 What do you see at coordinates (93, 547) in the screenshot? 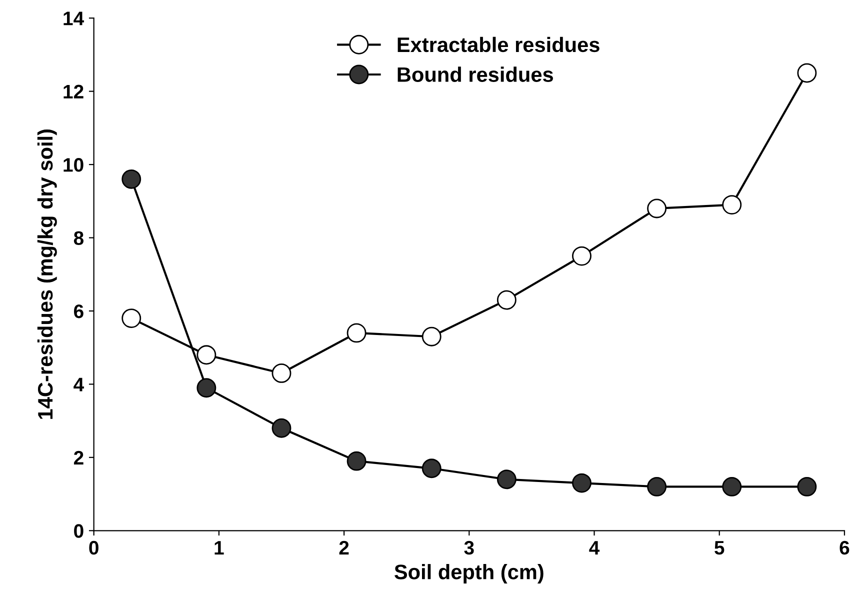
I see `x-tick-label: 0` at bounding box center [93, 547].